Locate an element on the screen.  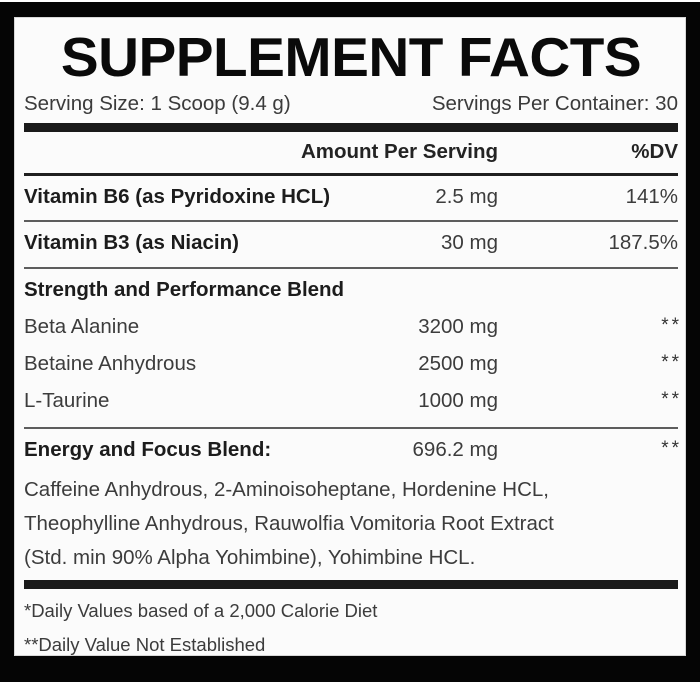
amount-per-serving-header: Amount Per Serving is located at coordinates (399, 151).